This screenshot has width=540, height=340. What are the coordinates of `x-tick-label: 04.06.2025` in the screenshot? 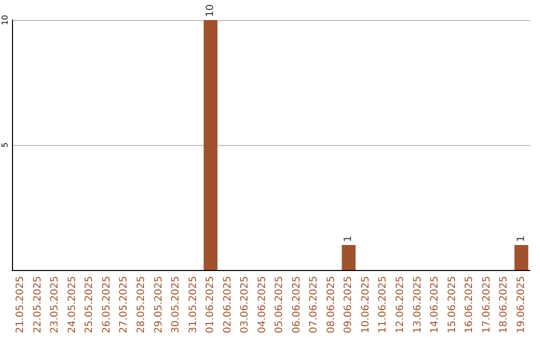 It's located at (262, 305).